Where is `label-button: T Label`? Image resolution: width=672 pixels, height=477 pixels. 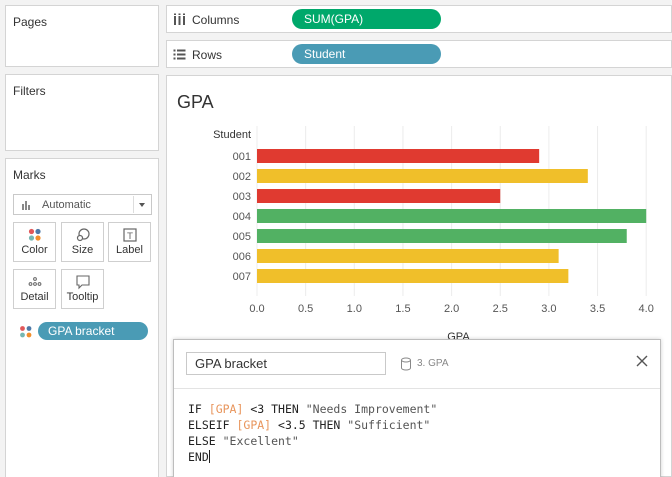
label-button: T Label is located at coordinates (129, 242).